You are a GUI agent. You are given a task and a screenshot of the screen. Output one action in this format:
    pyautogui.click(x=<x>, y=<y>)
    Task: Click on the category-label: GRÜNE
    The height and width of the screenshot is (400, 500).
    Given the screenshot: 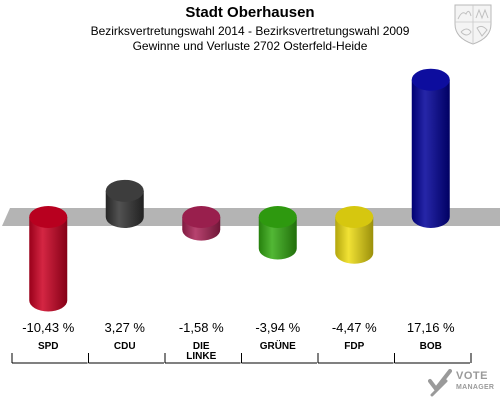 What is the action you would take?
    pyautogui.click(x=278, y=345)
    